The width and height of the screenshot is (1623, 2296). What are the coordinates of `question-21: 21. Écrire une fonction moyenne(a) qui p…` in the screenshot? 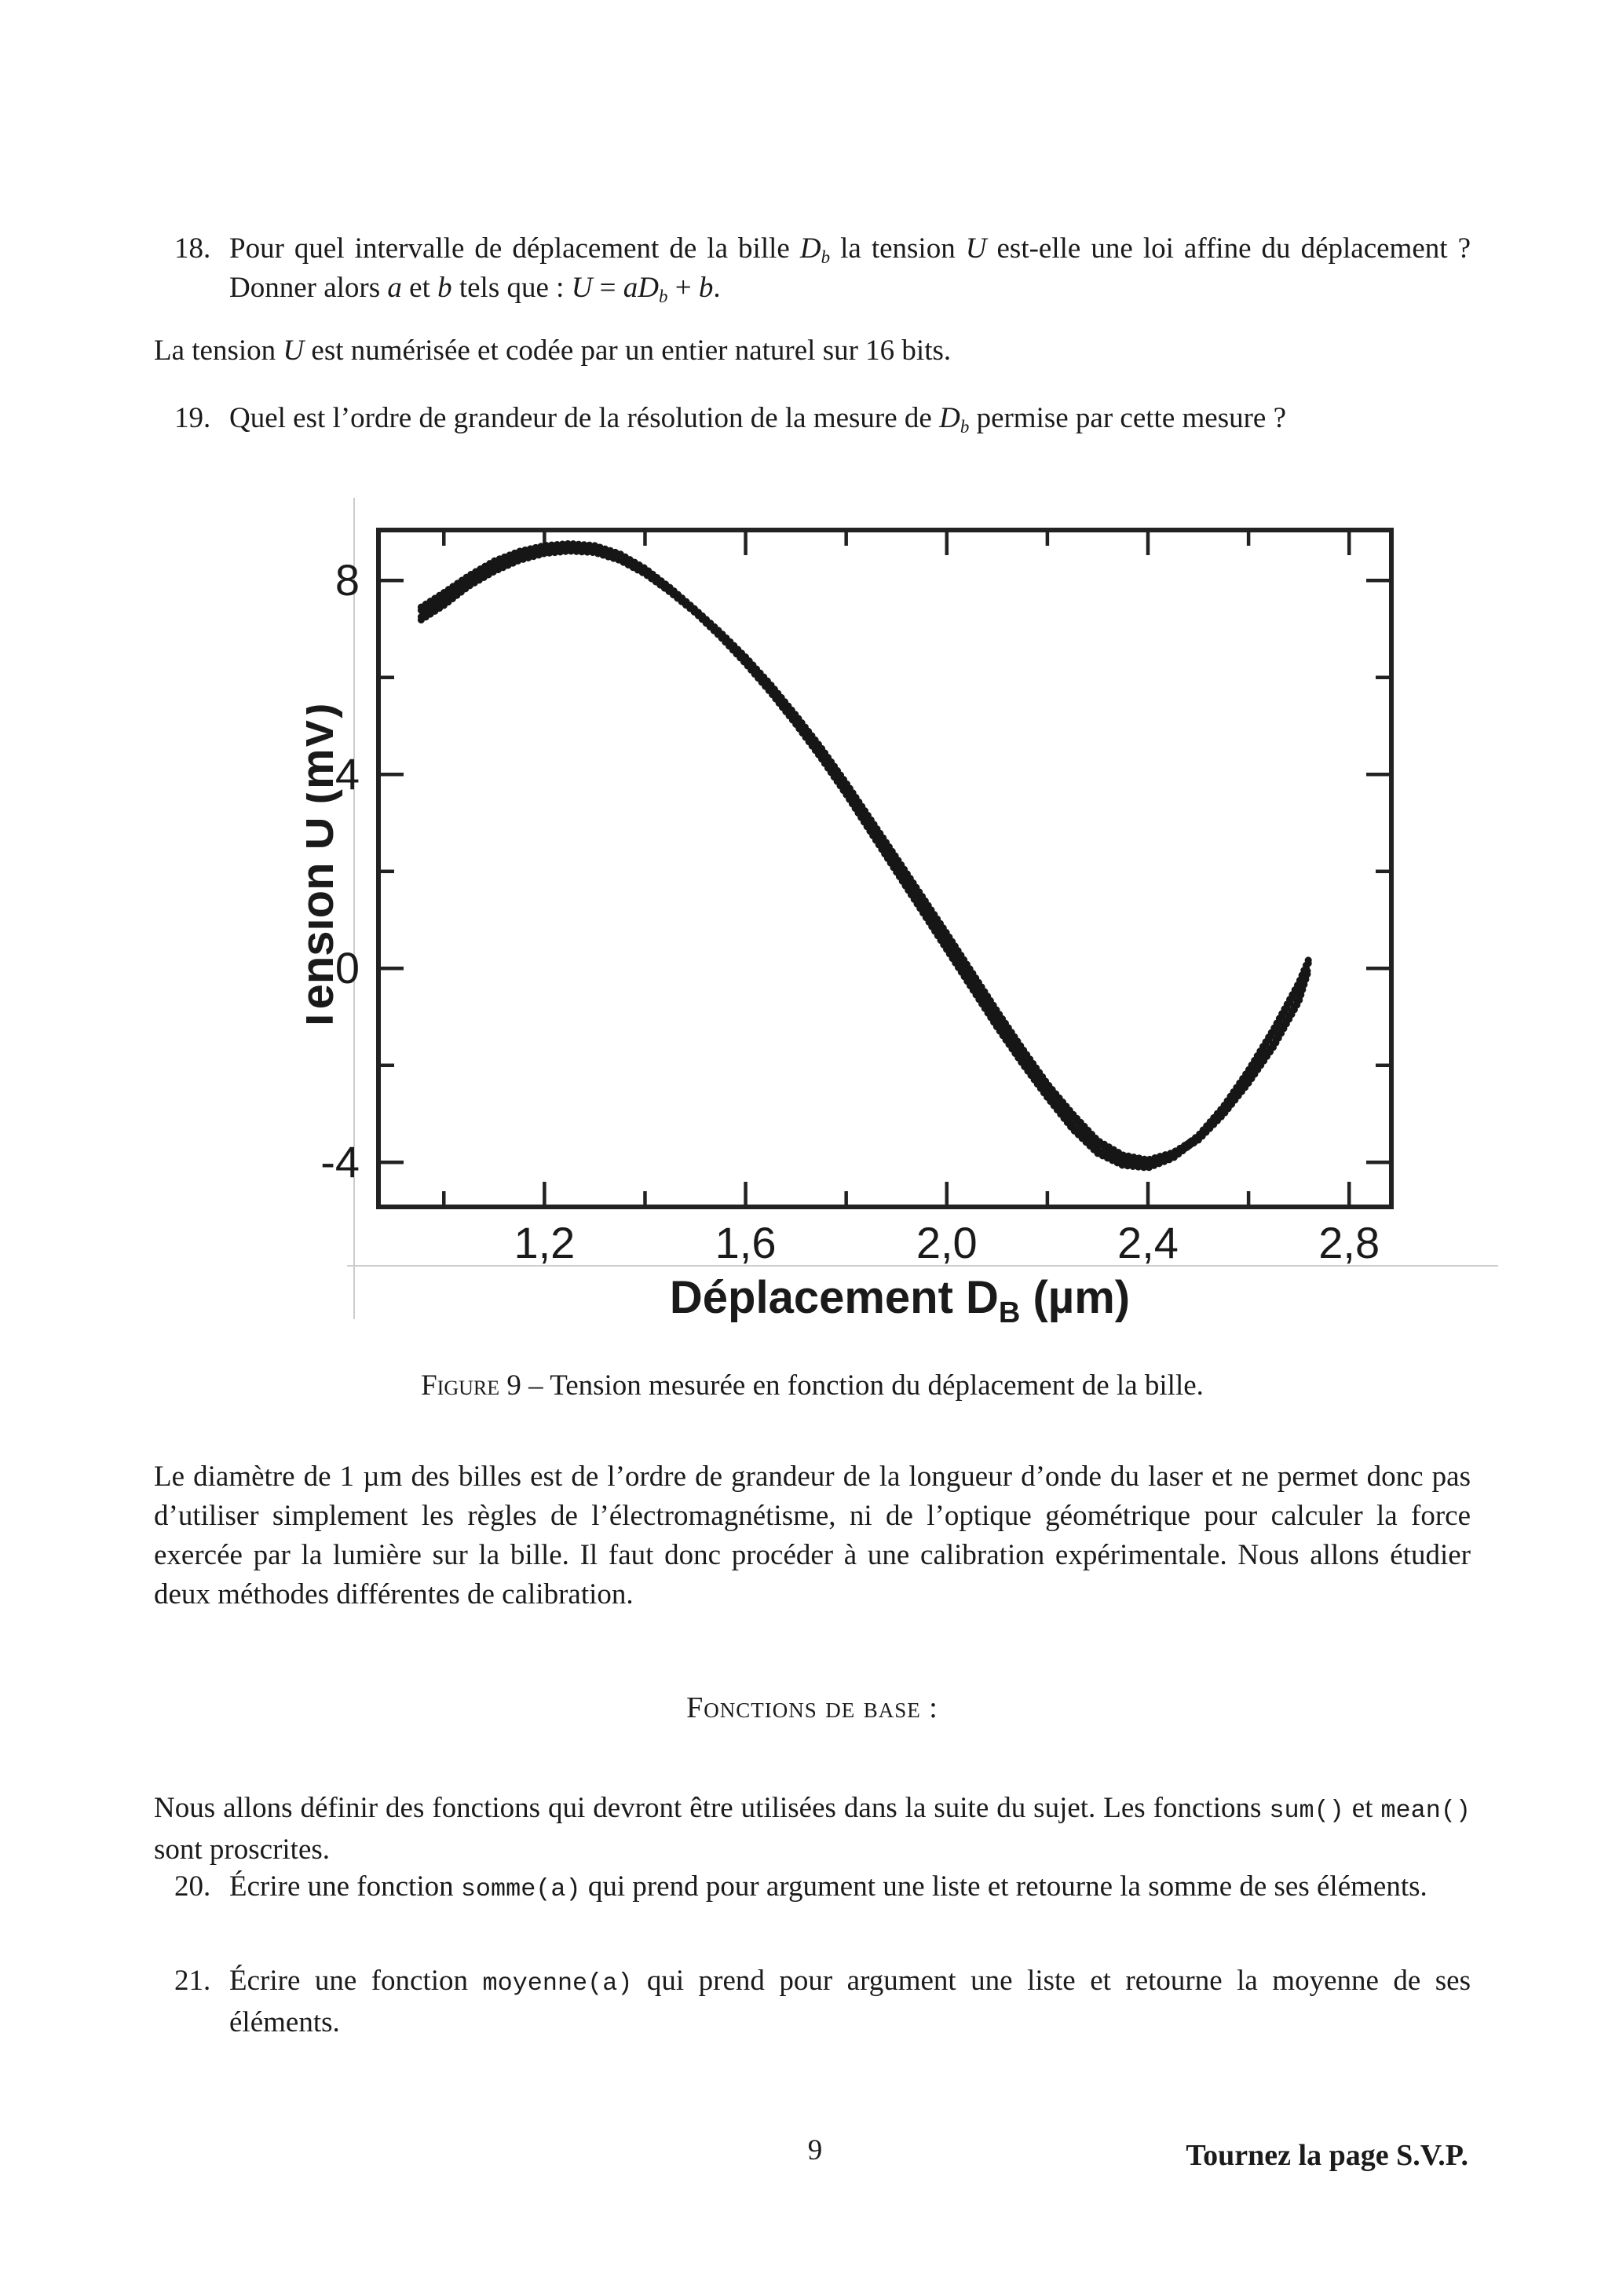 It's located at (812, 2001).